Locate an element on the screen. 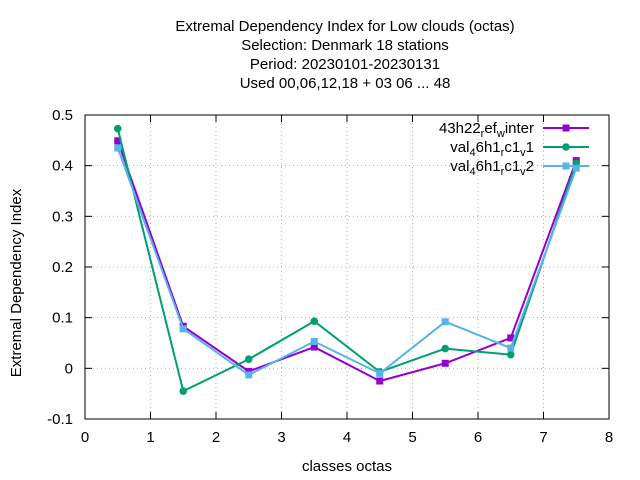 Image resolution: width=640 pixels, height=480 pixels. legend-label: val46h1rc1v2 is located at coordinates (492, 168).